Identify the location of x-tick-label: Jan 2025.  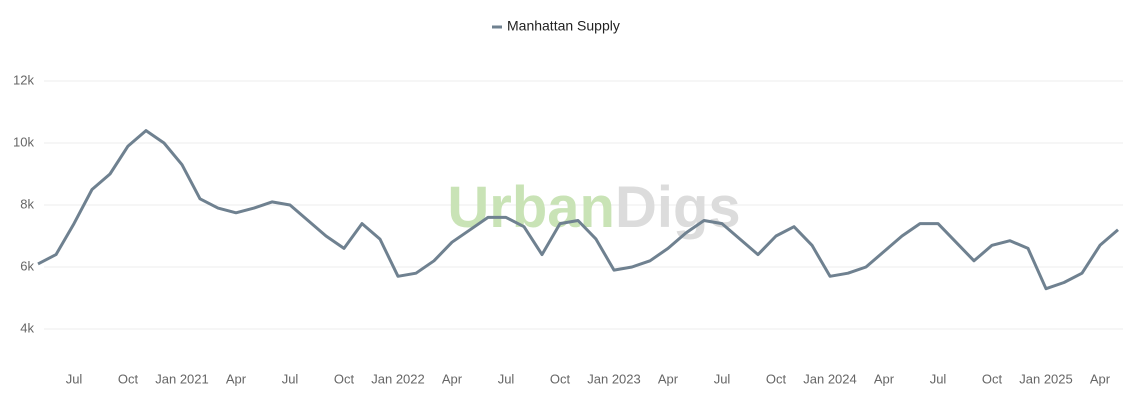
(1046, 378).